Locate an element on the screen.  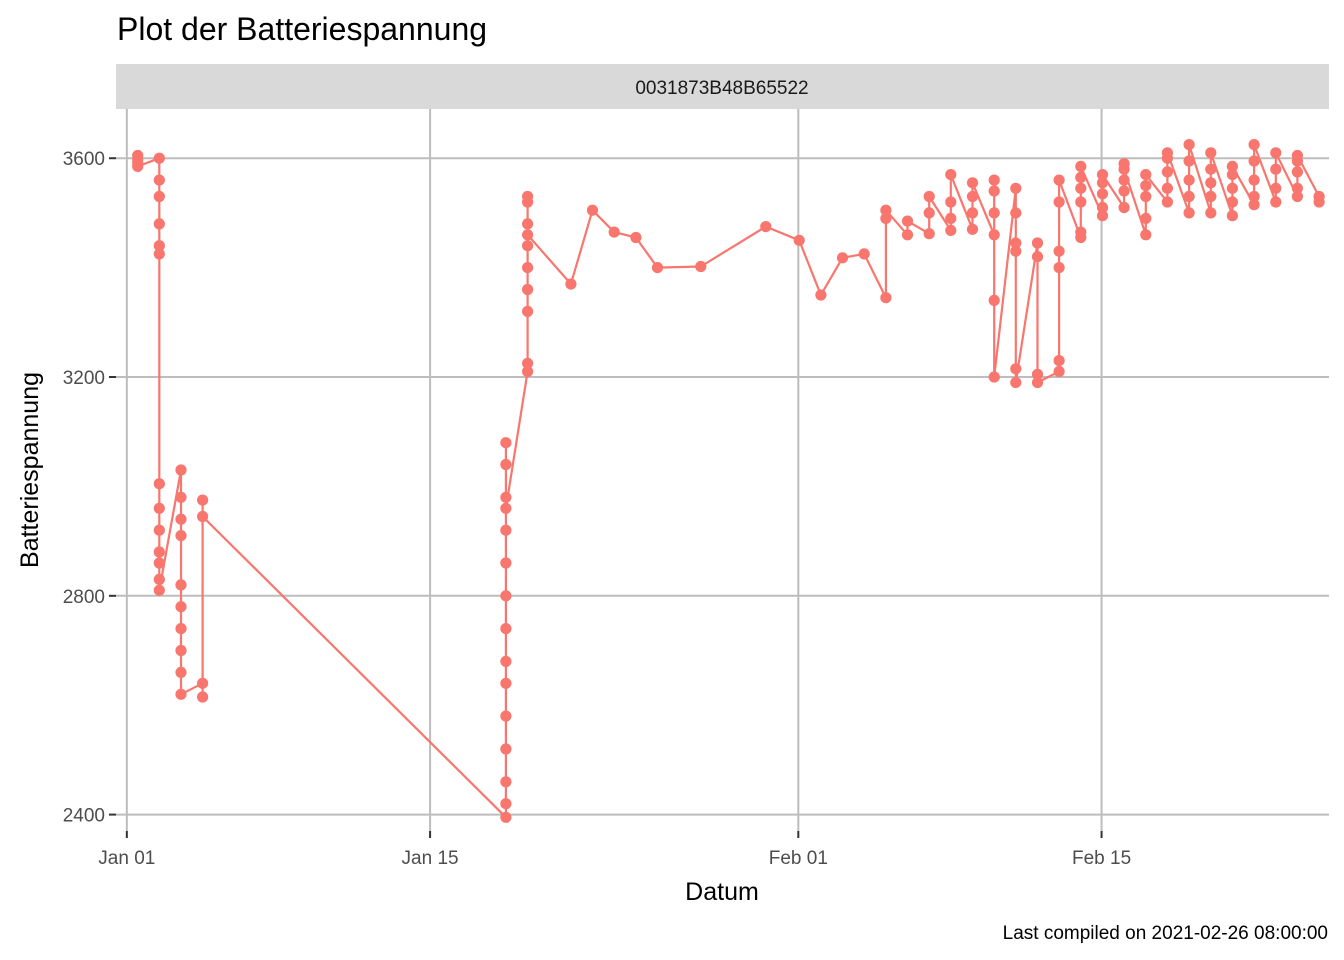
x-tick-label: Jan 01 is located at coordinates (126, 858).